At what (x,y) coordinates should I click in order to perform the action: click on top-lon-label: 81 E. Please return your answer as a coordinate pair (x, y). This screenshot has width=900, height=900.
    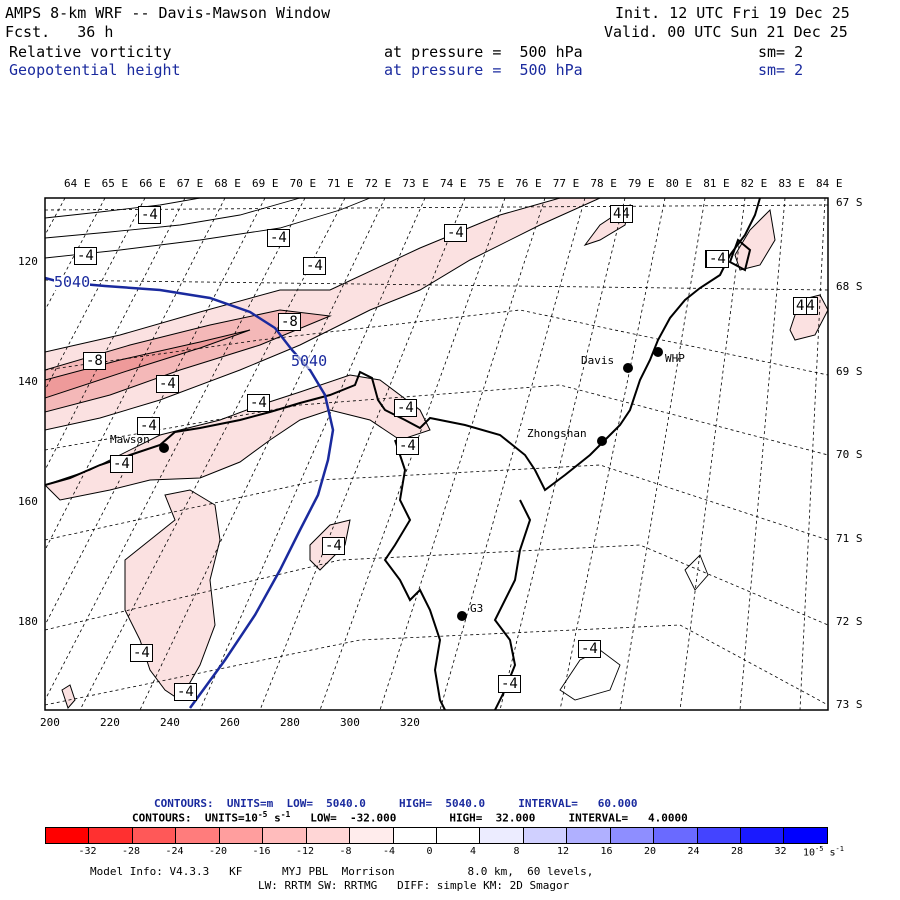
    Looking at the image, I should click on (716, 183).